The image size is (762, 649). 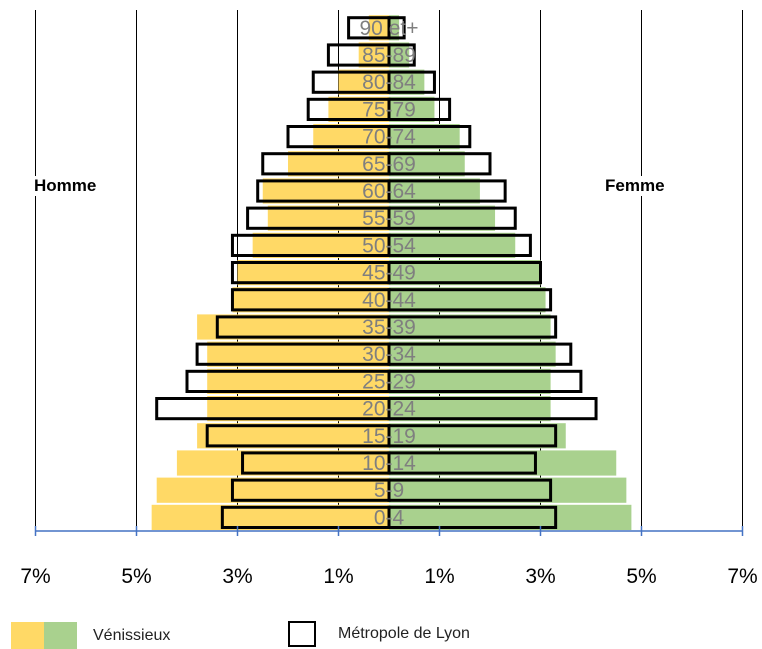 I want to click on x-axis: 7% 5% 3% 1% 1% 3% 5% 7%, so click(x=389, y=557).